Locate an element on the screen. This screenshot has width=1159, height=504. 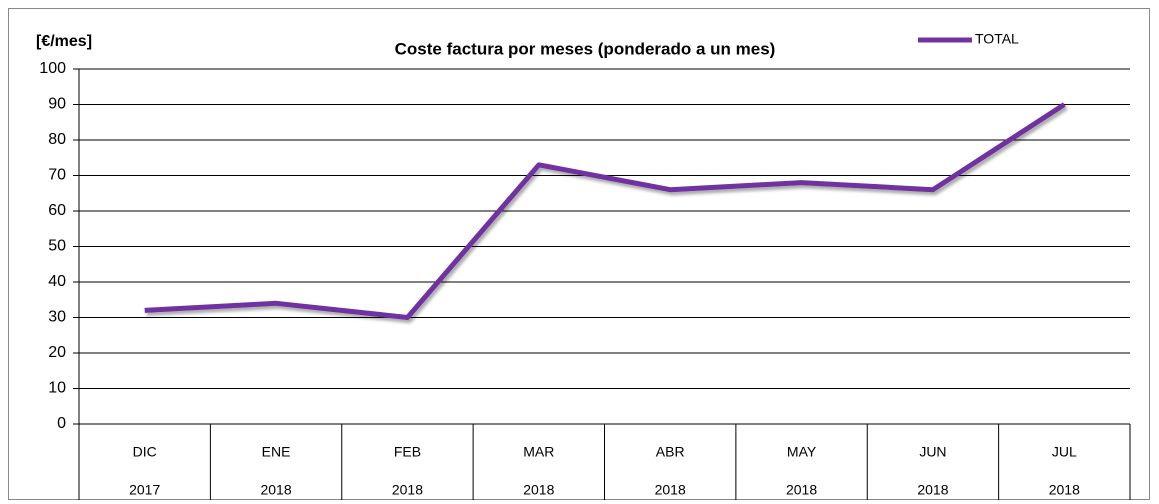
x-tick-label: MAR is located at coordinates (538, 452).